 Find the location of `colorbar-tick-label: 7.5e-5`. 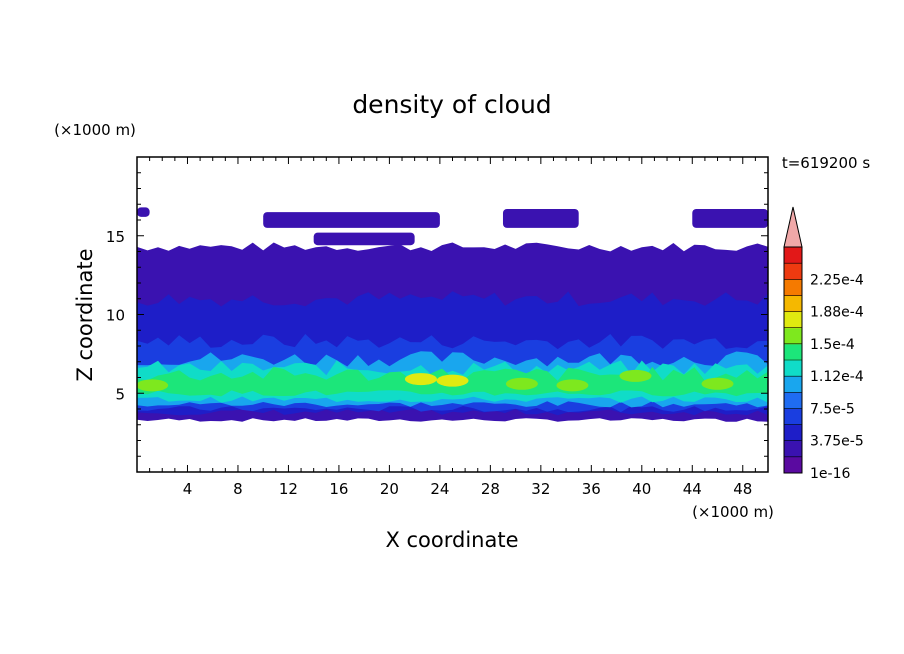

colorbar-tick-label: 7.5e-5 is located at coordinates (832, 409).